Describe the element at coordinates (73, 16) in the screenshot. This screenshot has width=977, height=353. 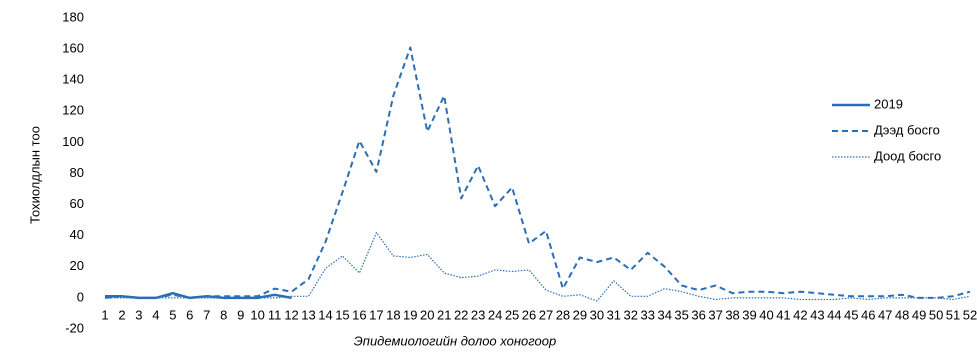
I see `y-tick-label: 180` at that location.